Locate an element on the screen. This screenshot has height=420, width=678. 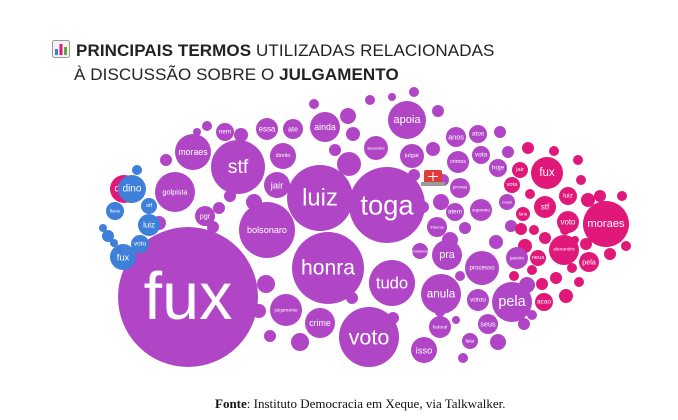
term-bubble-bolsonaro: bolsonaro is located at coordinates (267, 230).